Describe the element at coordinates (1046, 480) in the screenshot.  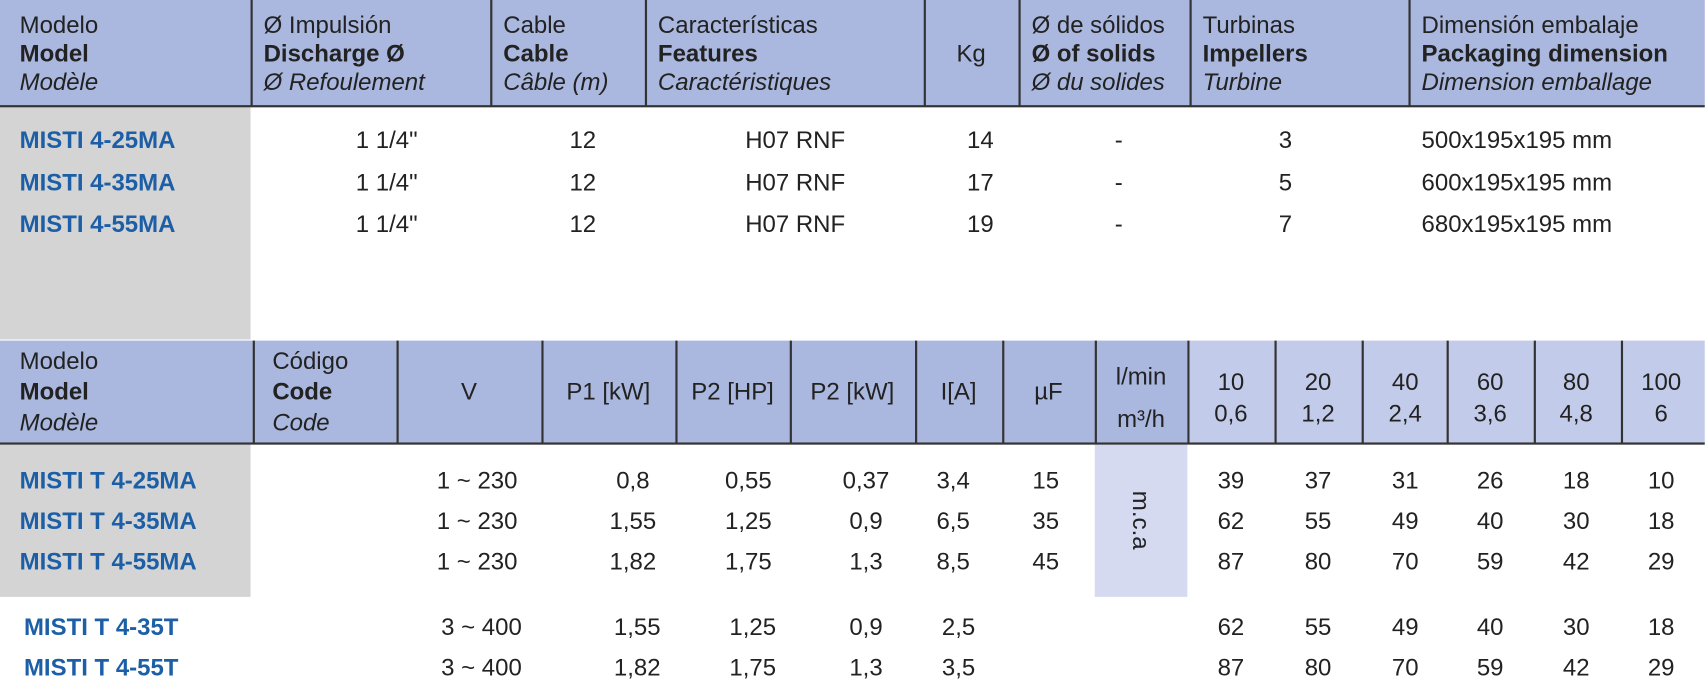
I see `cell: 15` at that location.